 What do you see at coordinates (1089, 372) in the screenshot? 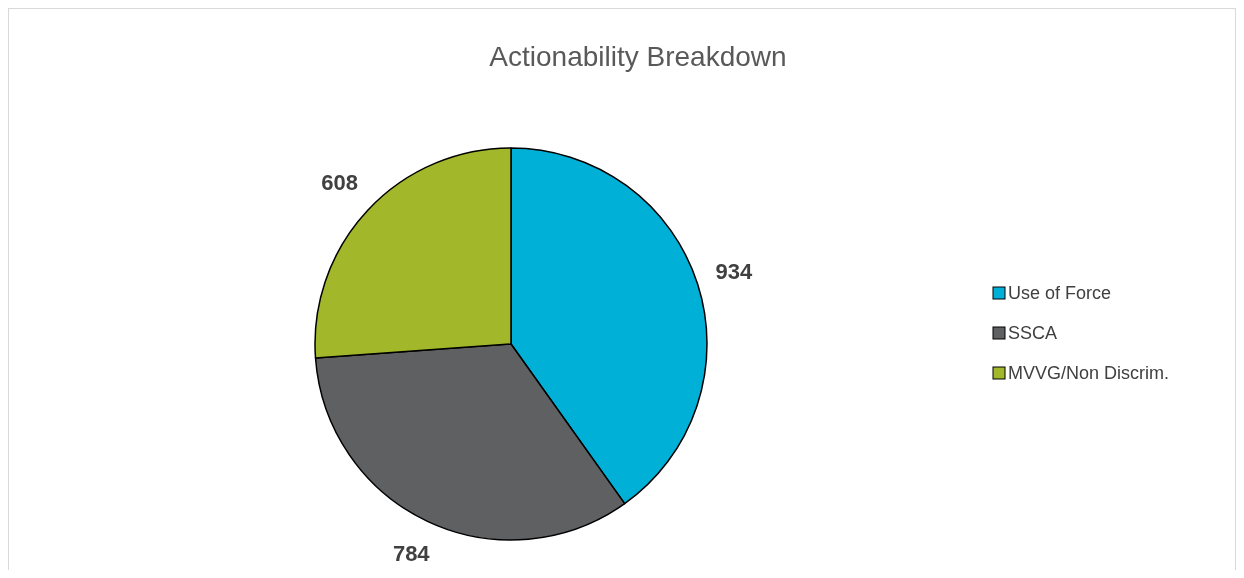
I see `legend-label: MVVG/Non Discrim.` at bounding box center [1089, 372].